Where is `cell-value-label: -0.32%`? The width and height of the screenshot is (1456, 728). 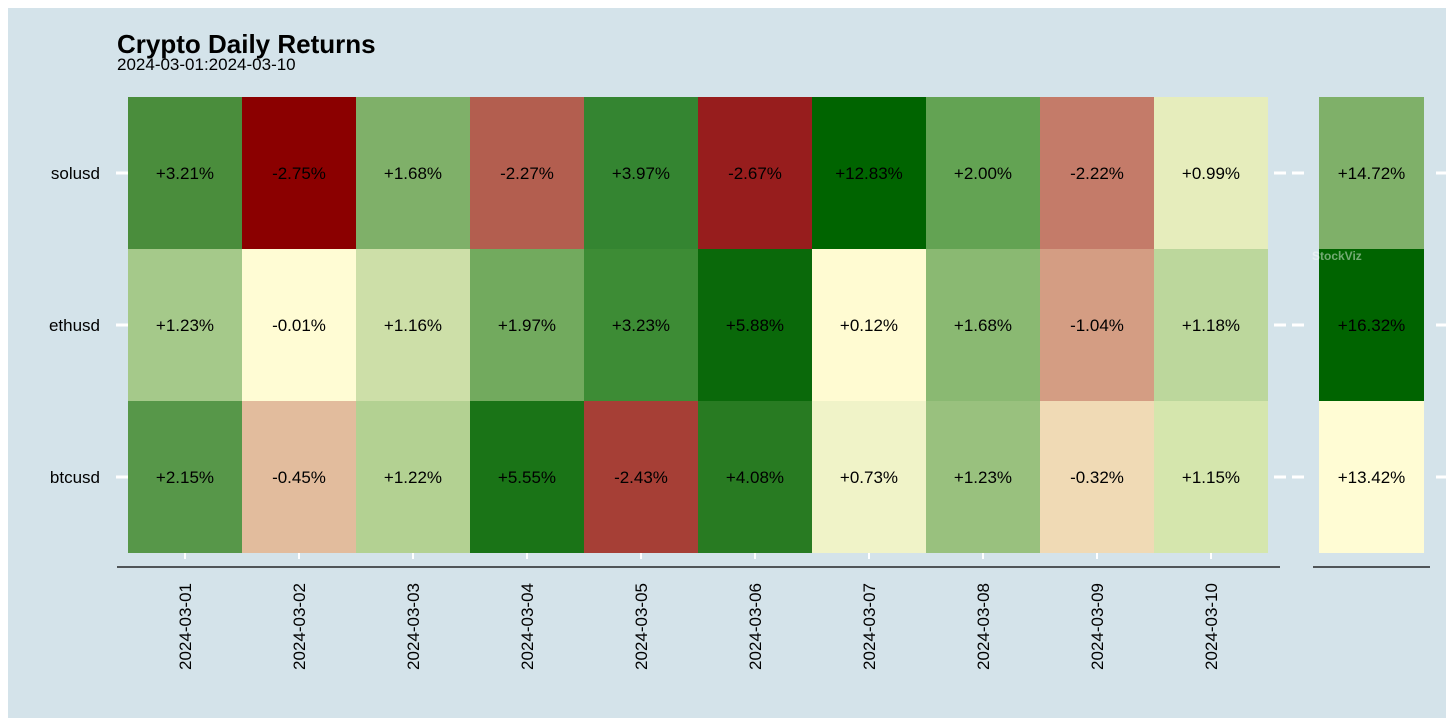 cell-value-label: -0.32% is located at coordinates (1097, 477).